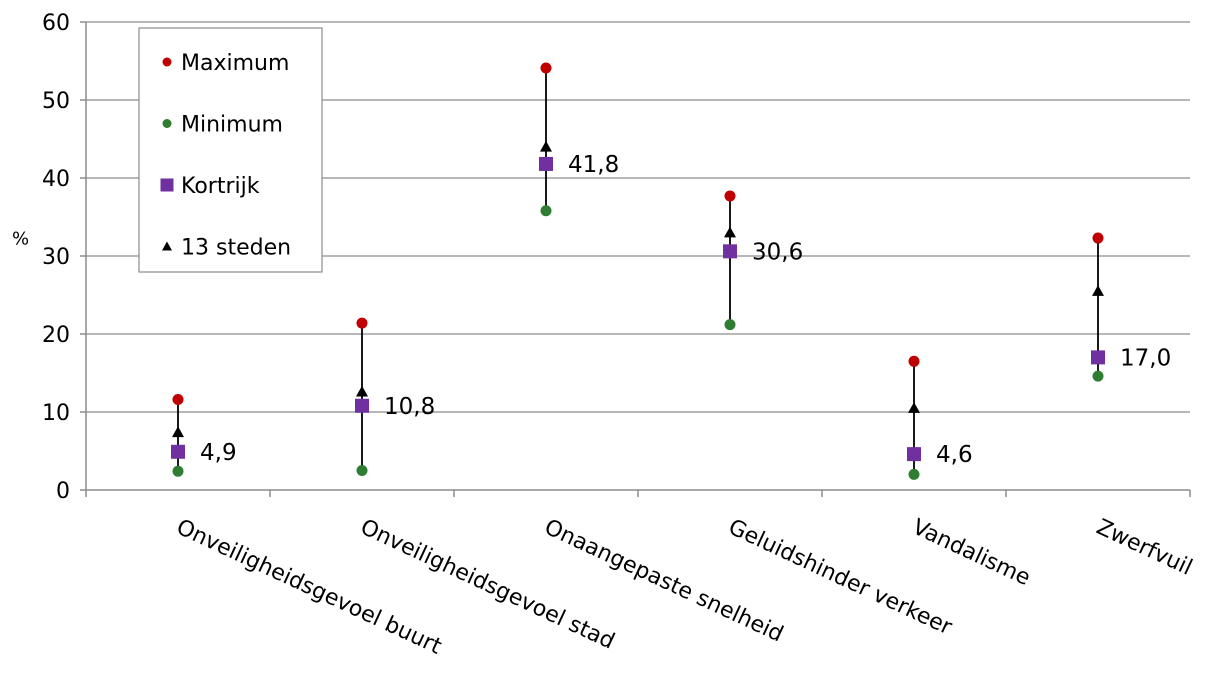 The height and width of the screenshot is (677, 1207). Describe the element at coordinates (56, 335) in the screenshot. I see `y-tick-label: 20` at that location.